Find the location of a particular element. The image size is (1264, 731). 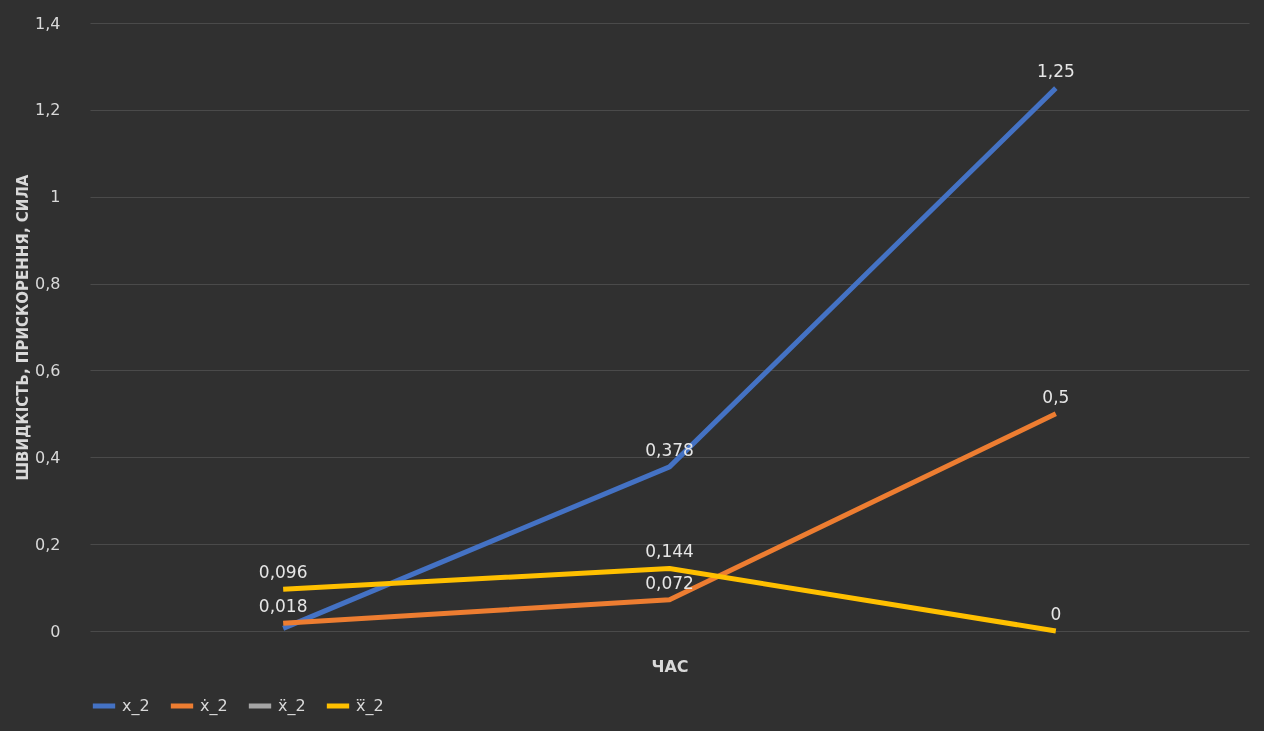

y-tick-label: 0,4 is located at coordinates (48, 457).